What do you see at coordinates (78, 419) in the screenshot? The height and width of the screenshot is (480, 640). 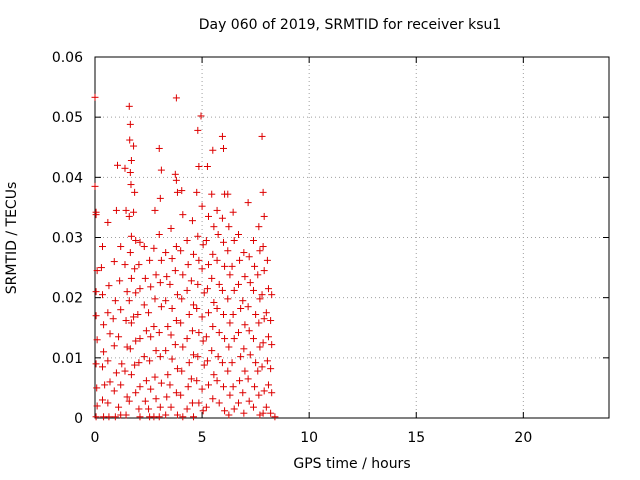 I see `y-tick-label: 0` at bounding box center [78, 419].